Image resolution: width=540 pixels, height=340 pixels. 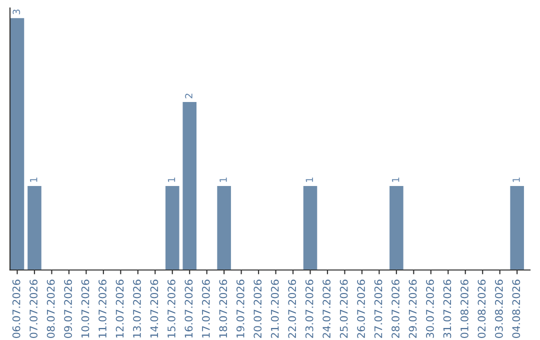 What do you see at coordinates (361, 309) in the screenshot?
I see `x-tick-label: 26.07.2026` at bounding box center [361, 309].